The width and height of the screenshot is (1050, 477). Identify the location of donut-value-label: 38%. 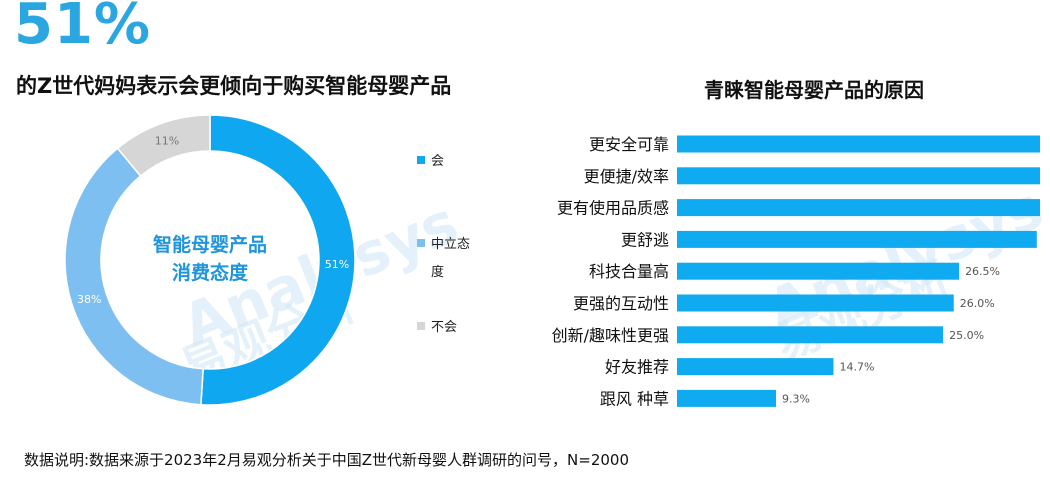
(89, 299).